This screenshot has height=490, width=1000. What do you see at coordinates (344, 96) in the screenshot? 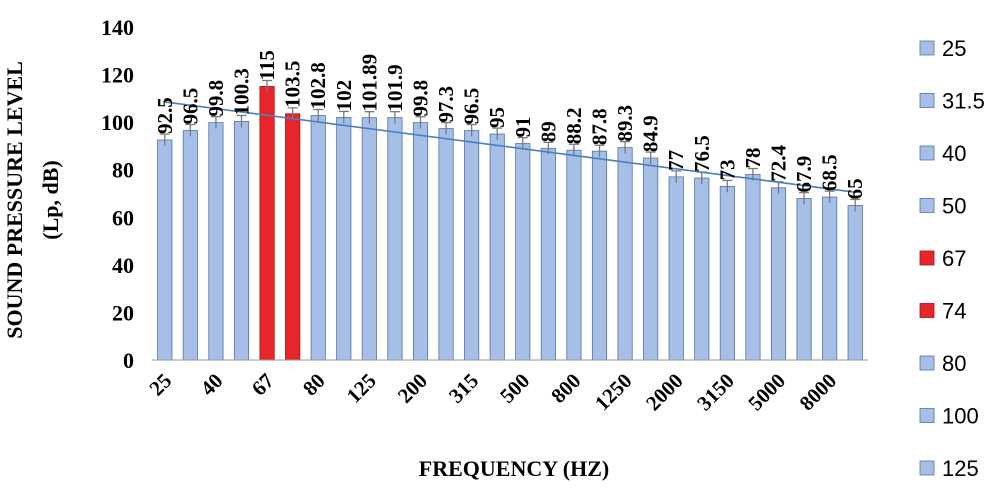
I see `data-label-100: 102` at bounding box center [344, 96].